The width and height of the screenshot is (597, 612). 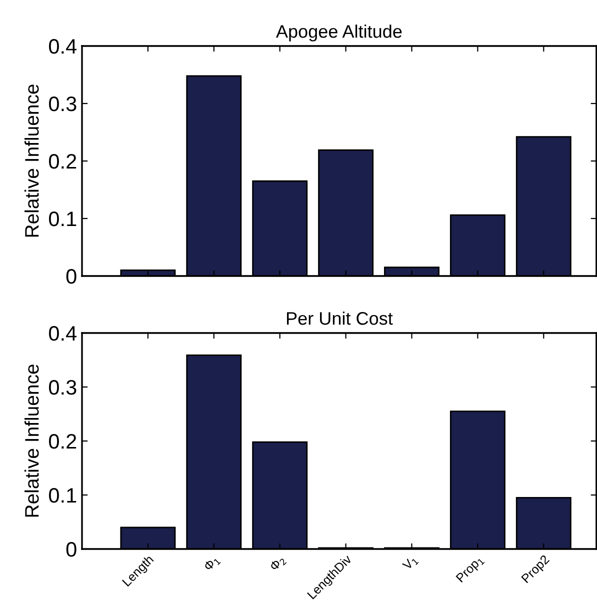 I want to click on chart-title: Apogee Altitude, so click(x=339, y=33).